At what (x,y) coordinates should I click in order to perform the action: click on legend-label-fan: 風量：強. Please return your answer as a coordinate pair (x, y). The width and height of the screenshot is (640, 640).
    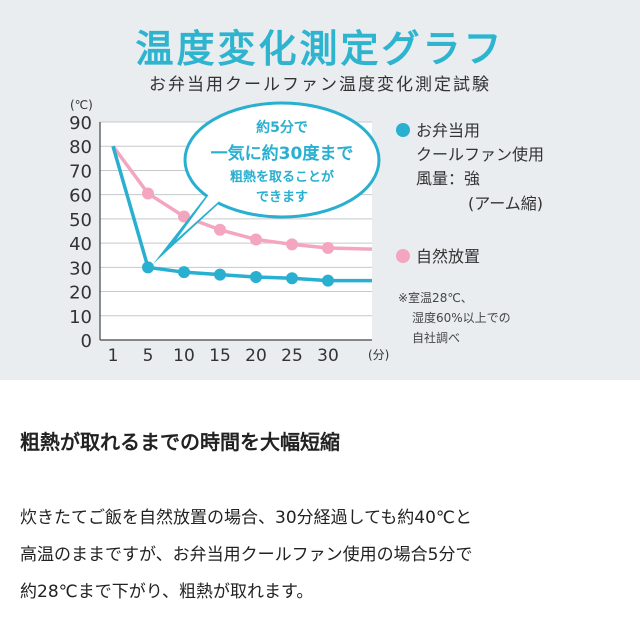
    Looking at the image, I should click on (448, 178).